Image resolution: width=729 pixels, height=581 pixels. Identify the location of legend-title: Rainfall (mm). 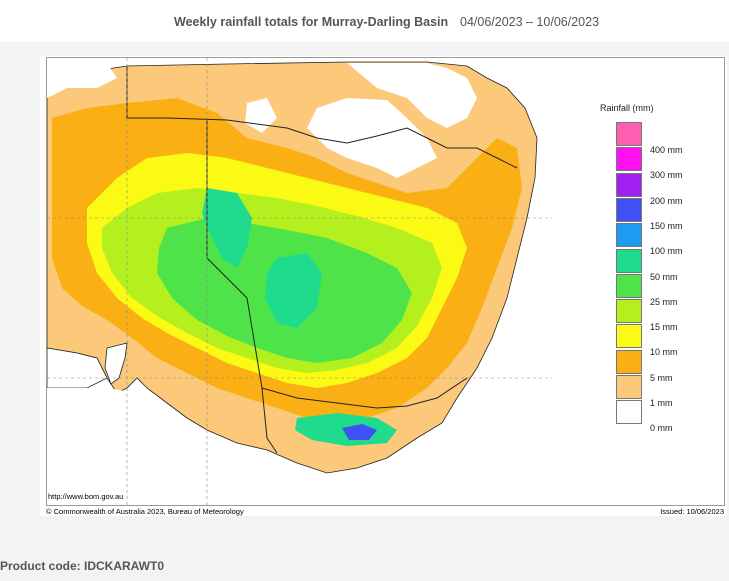
(627, 108).